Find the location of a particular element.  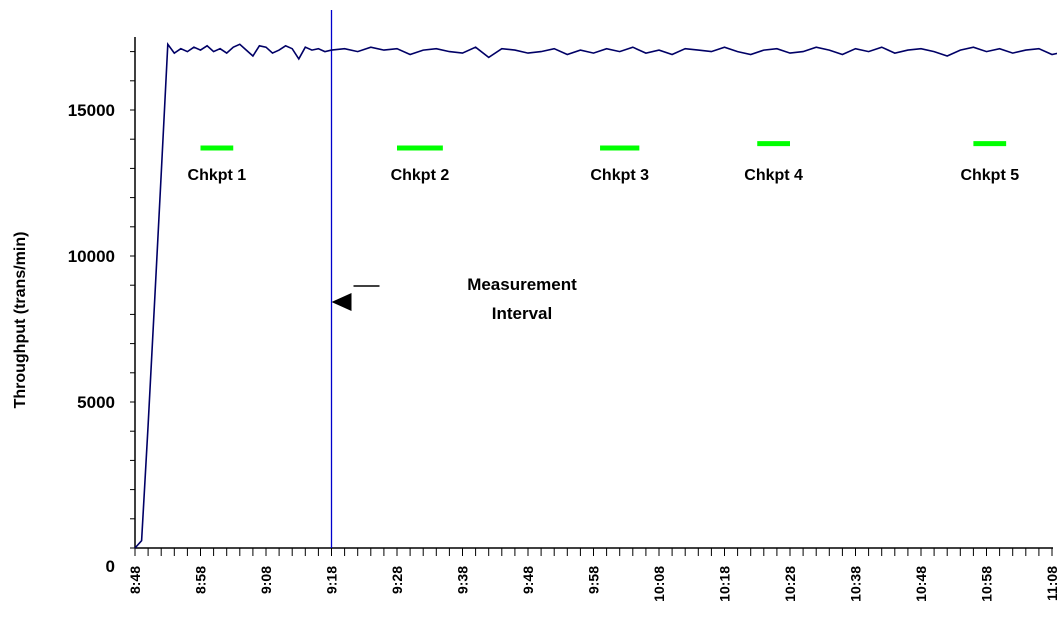

checkpoint-label-3: Chkpt 3 is located at coordinates (619, 175).